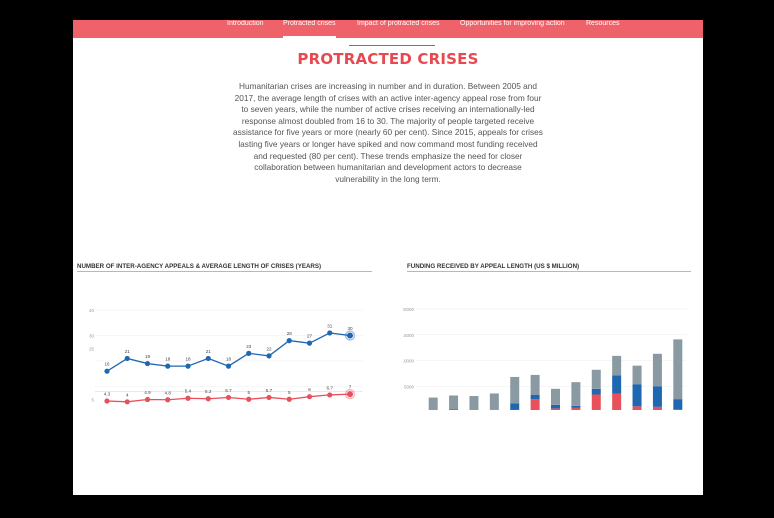 The image size is (774, 518). I want to click on y-tick-label: 5000, so click(409, 386).